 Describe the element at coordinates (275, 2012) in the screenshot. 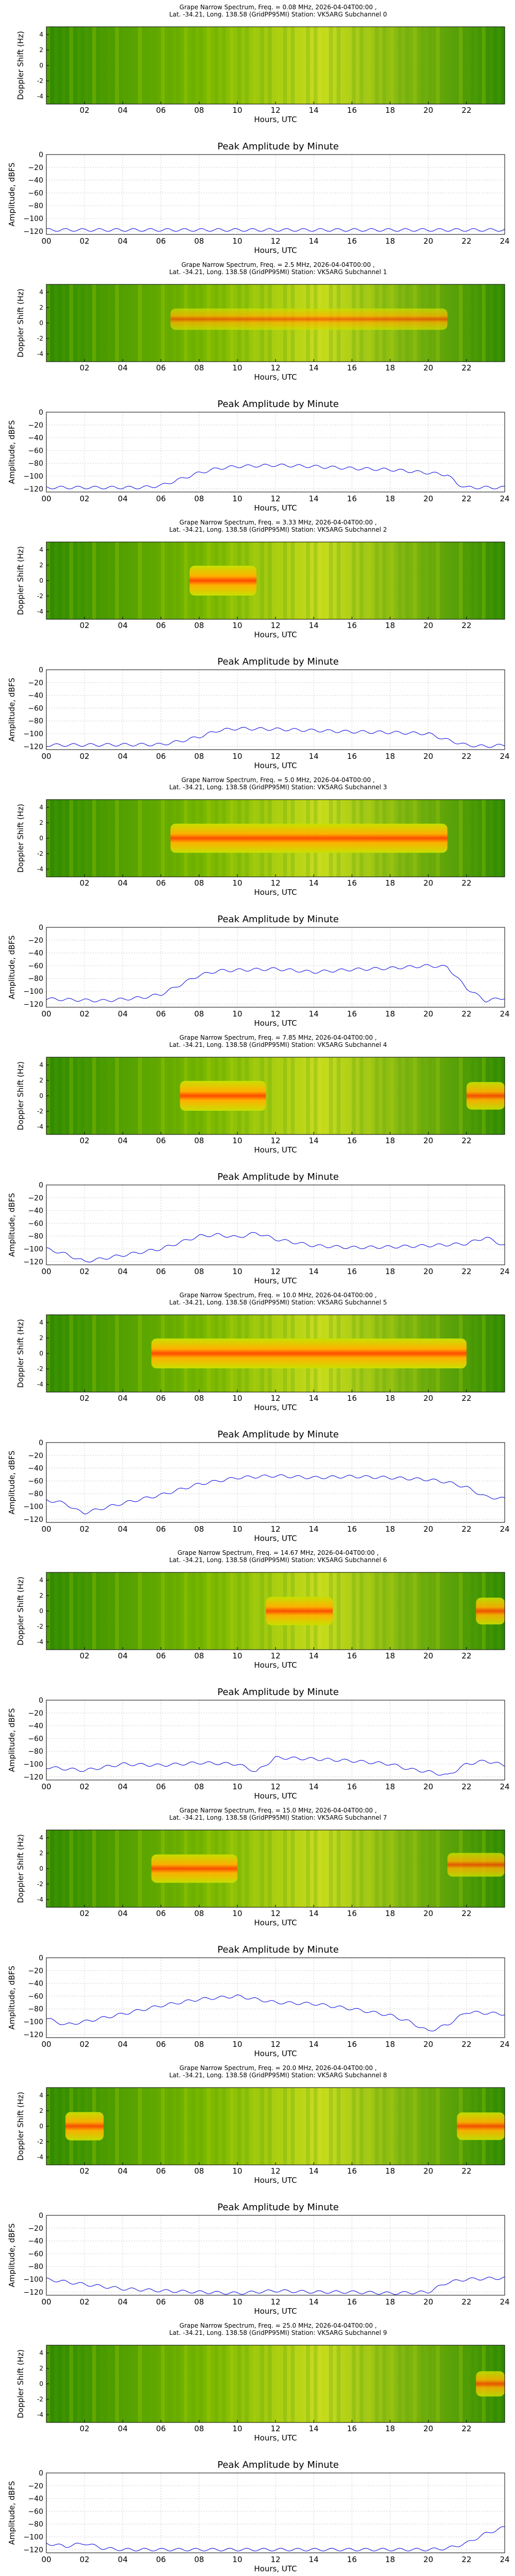

I see `amplitude-series-line` at that location.